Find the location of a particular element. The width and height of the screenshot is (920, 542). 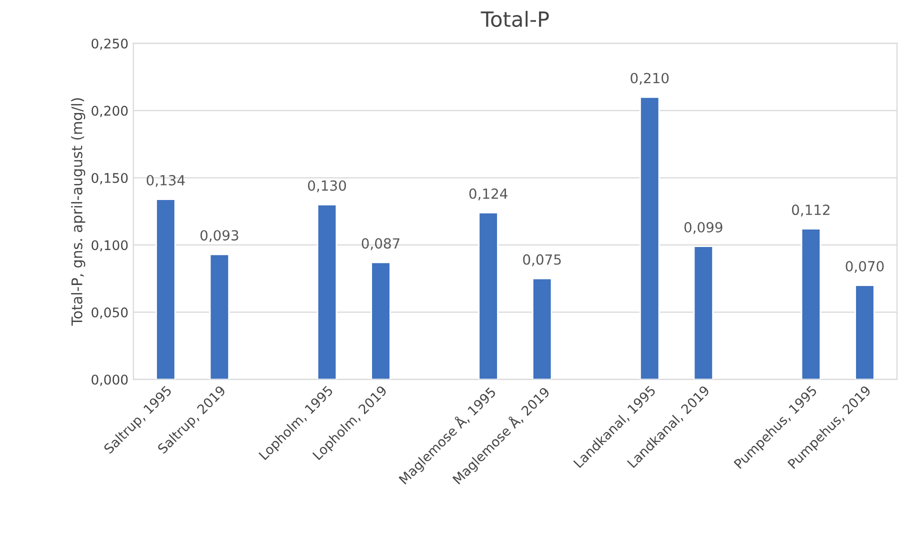

y-tick-label: 0,100 is located at coordinates (110, 246).